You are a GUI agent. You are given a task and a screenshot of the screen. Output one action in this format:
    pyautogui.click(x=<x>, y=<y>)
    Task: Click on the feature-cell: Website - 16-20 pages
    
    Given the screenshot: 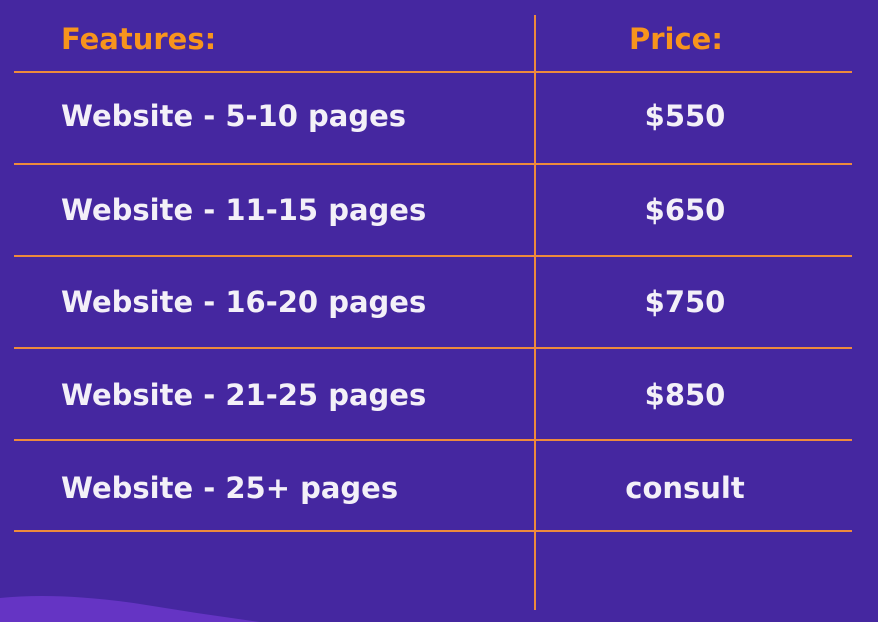 What is the action you would take?
    pyautogui.click(x=244, y=302)
    